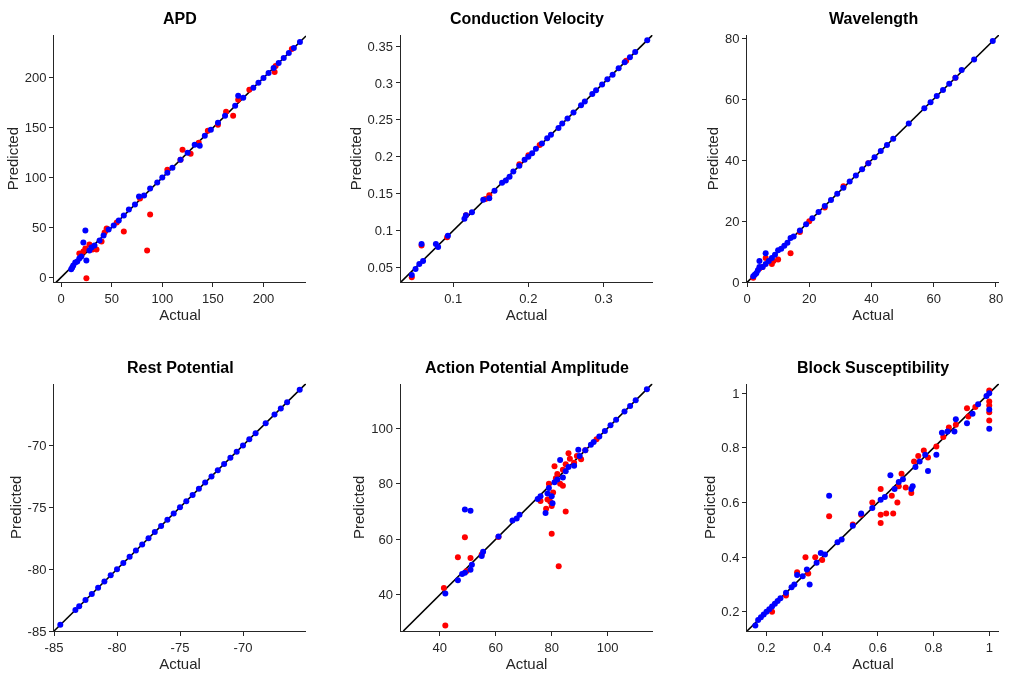  I want to click on x-tick-label: 0.8, so click(933, 647).